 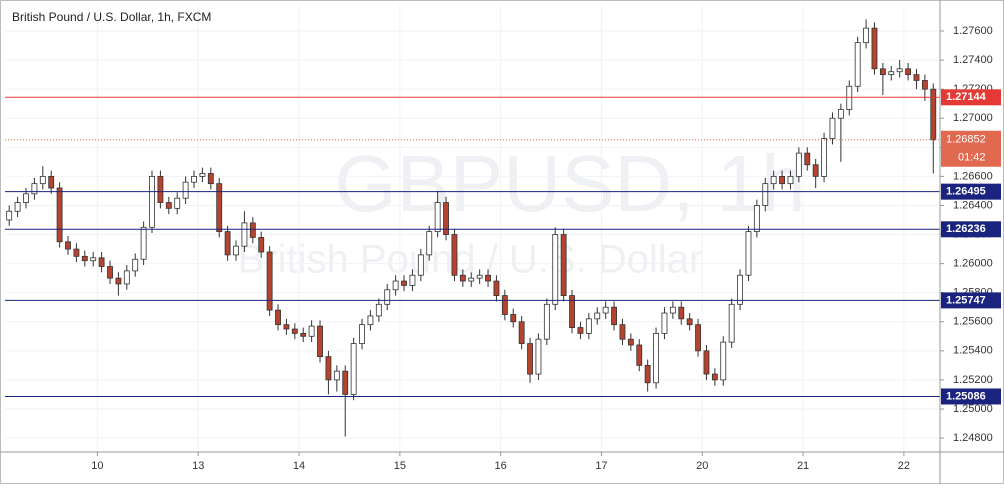 What do you see at coordinates (971, 148) in the screenshot?
I see `last-price-box` at bounding box center [971, 148].